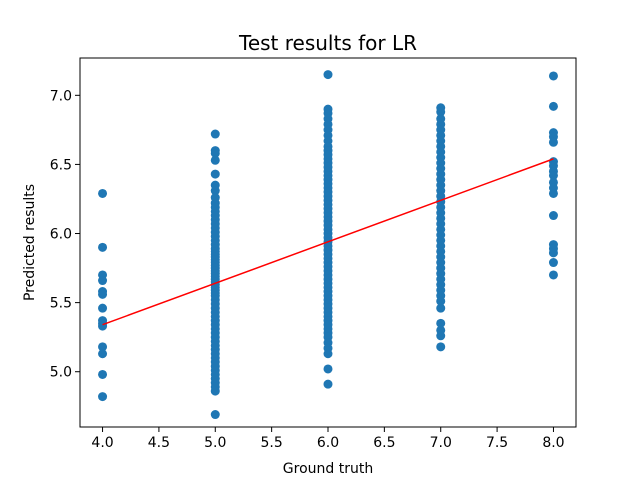 The image size is (640, 480). What do you see at coordinates (102, 443) in the screenshot?
I see `x-tick-label: 4.0` at bounding box center [102, 443].